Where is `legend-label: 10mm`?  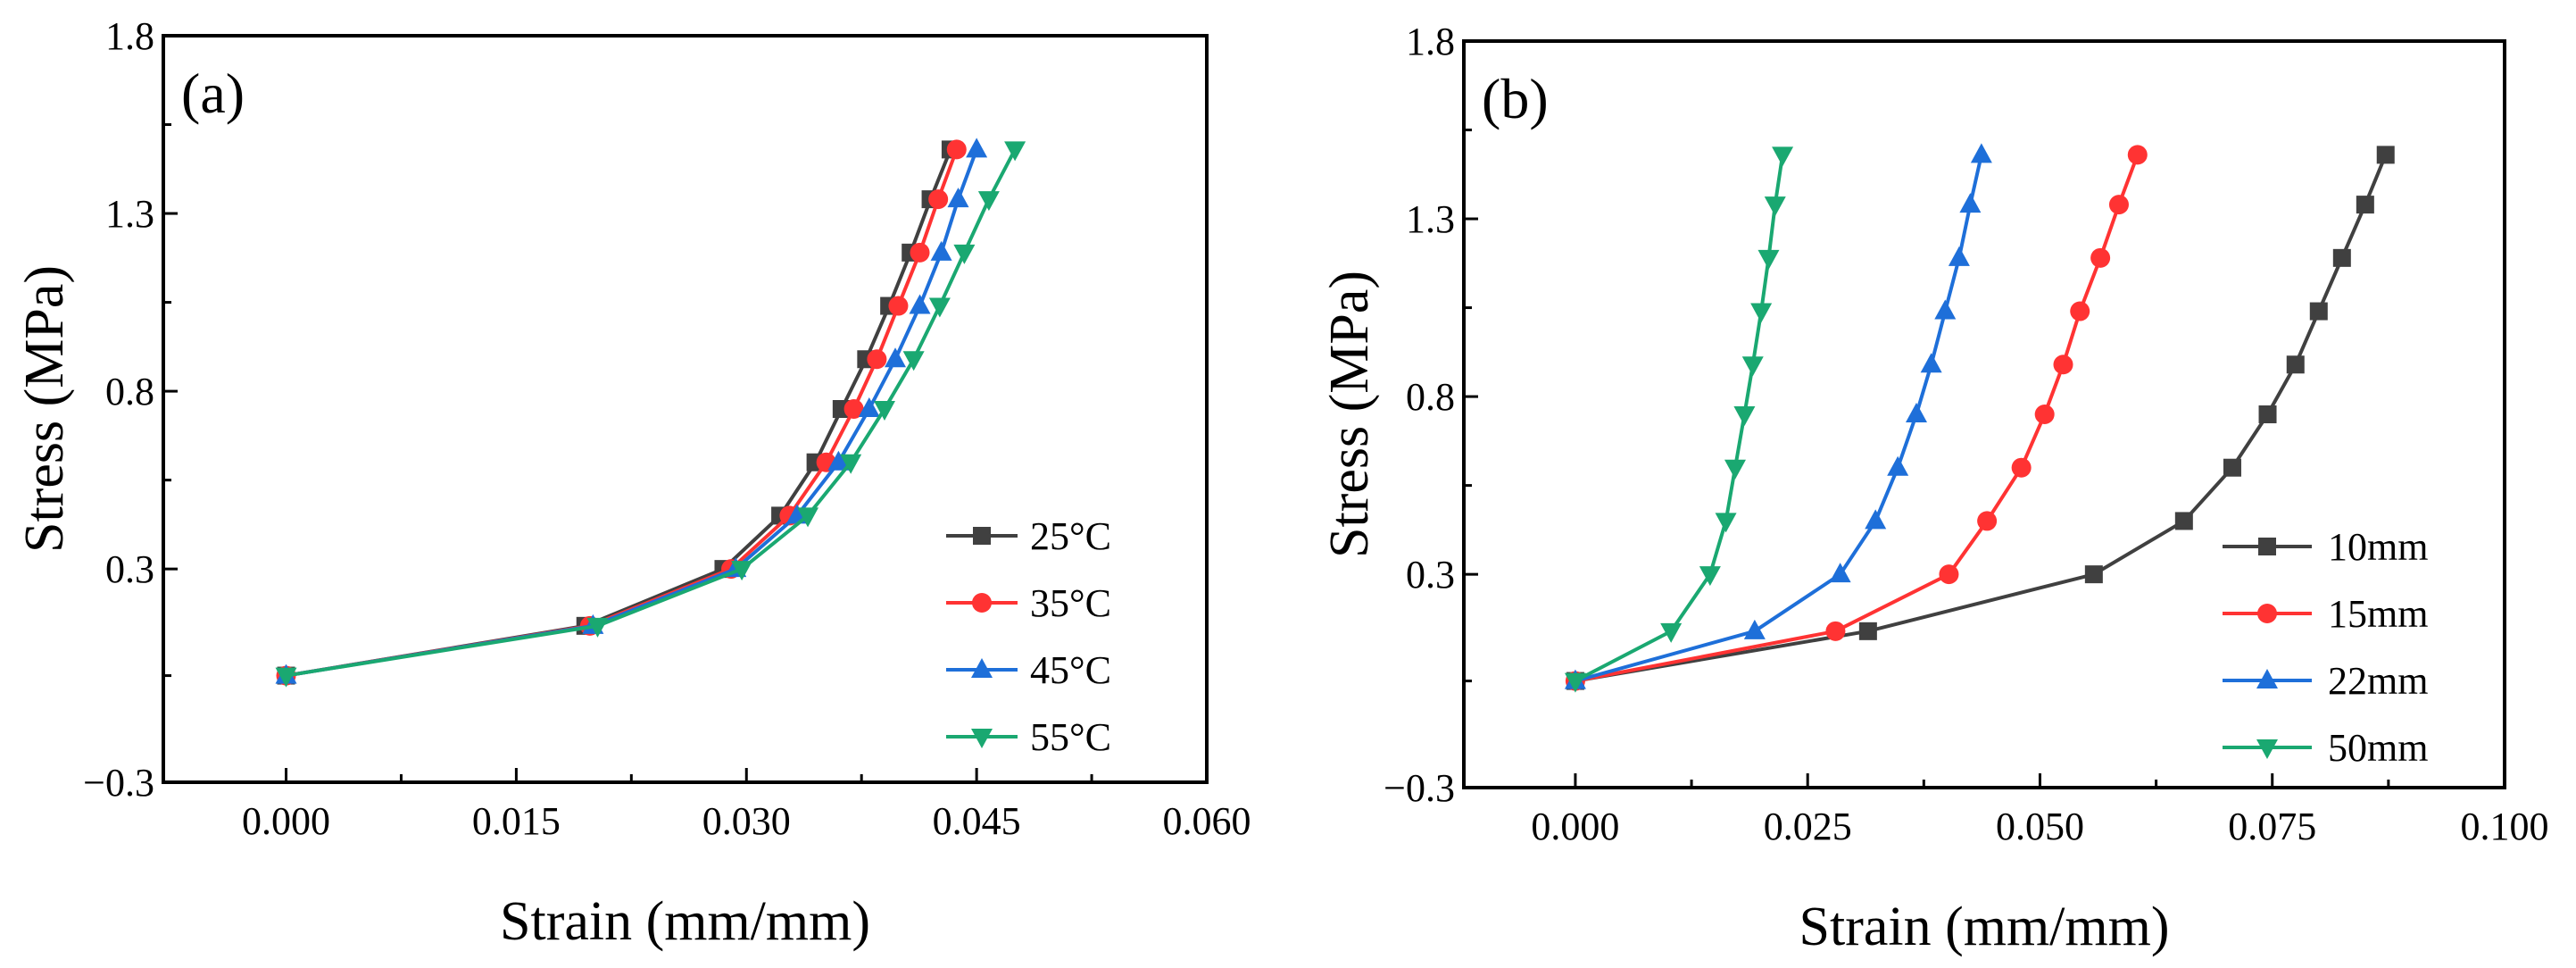 legend-label: 10mm is located at coordinates (2378, 547).